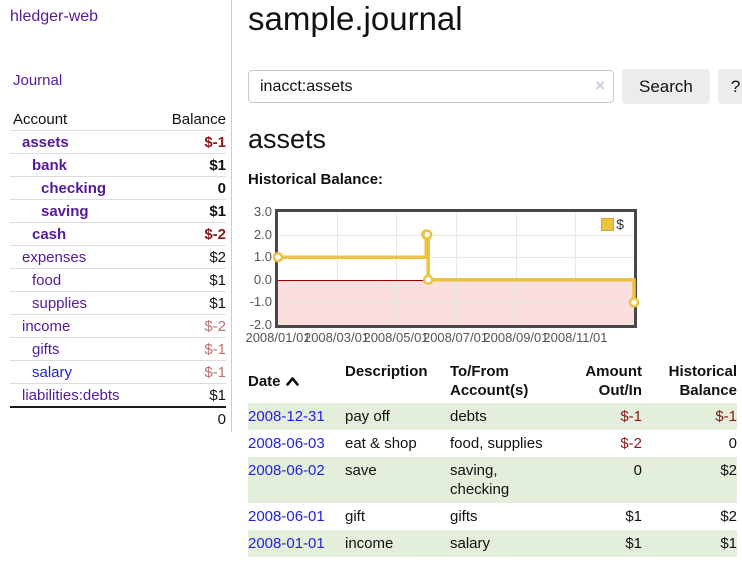  Describe the element at coordinates (316, 179) in the screenshot. I see `chart-title: Historical Balance:` at that location.